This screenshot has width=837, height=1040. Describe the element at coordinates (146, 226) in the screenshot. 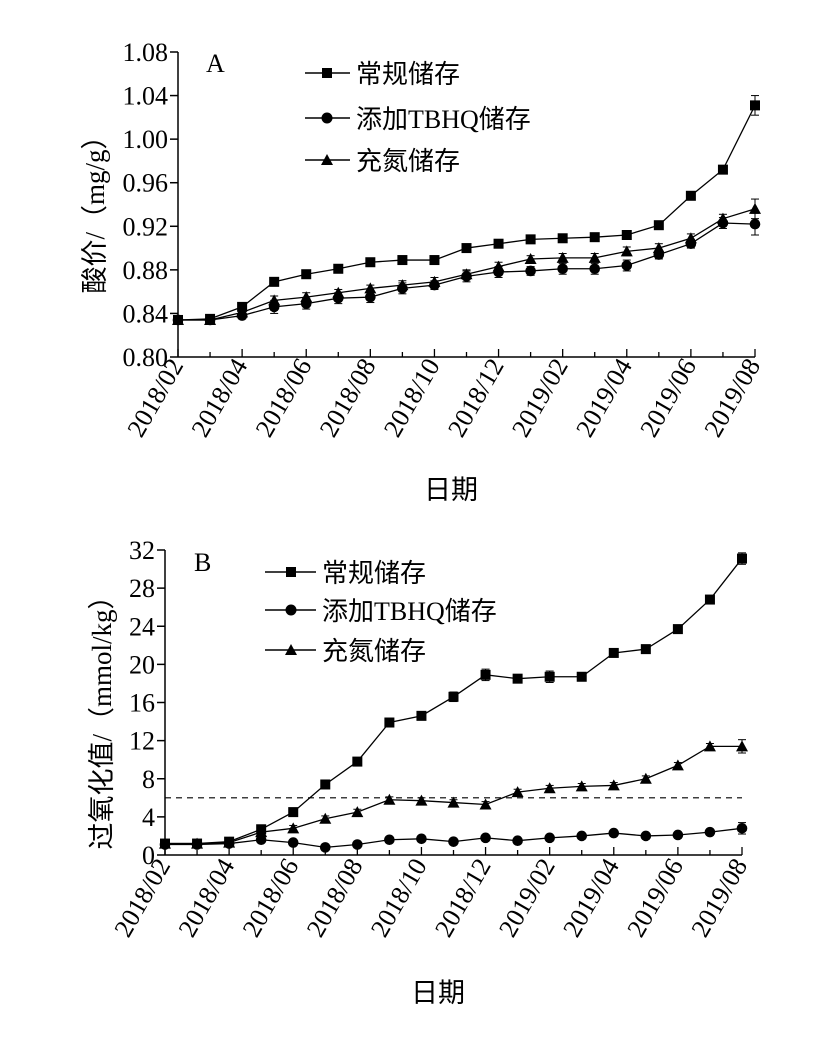

I see `panel-a-y-tick-label: 0.92` at that location.